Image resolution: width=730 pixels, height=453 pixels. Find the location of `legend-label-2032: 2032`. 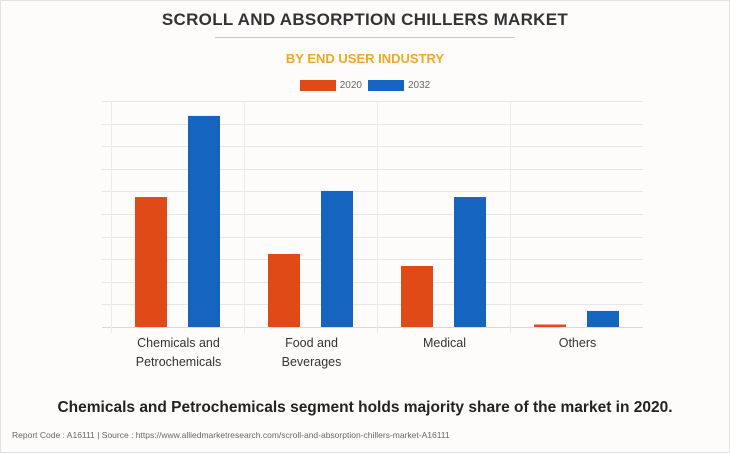

legend-label-2032: 2032 is located at coordinates (419, 85).